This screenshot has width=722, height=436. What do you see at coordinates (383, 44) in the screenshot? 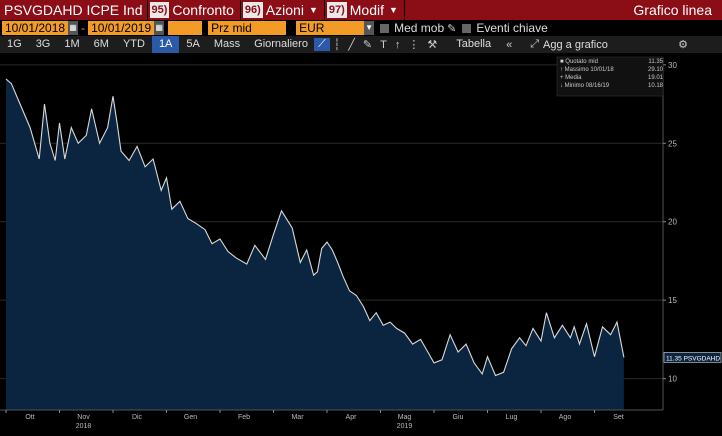
I see `text-icon: T` at bounding box center [383, 44].